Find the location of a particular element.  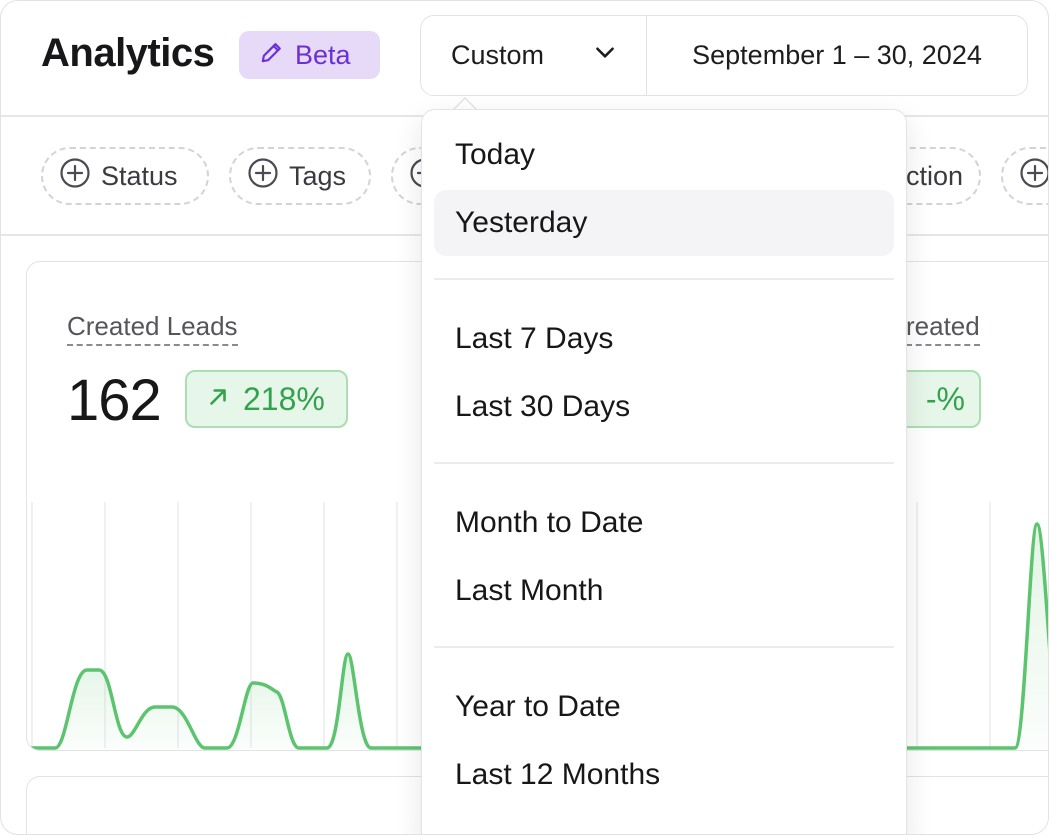

menu-item-last-7-days: Last 7 Days is located at coordinates (534, 338).